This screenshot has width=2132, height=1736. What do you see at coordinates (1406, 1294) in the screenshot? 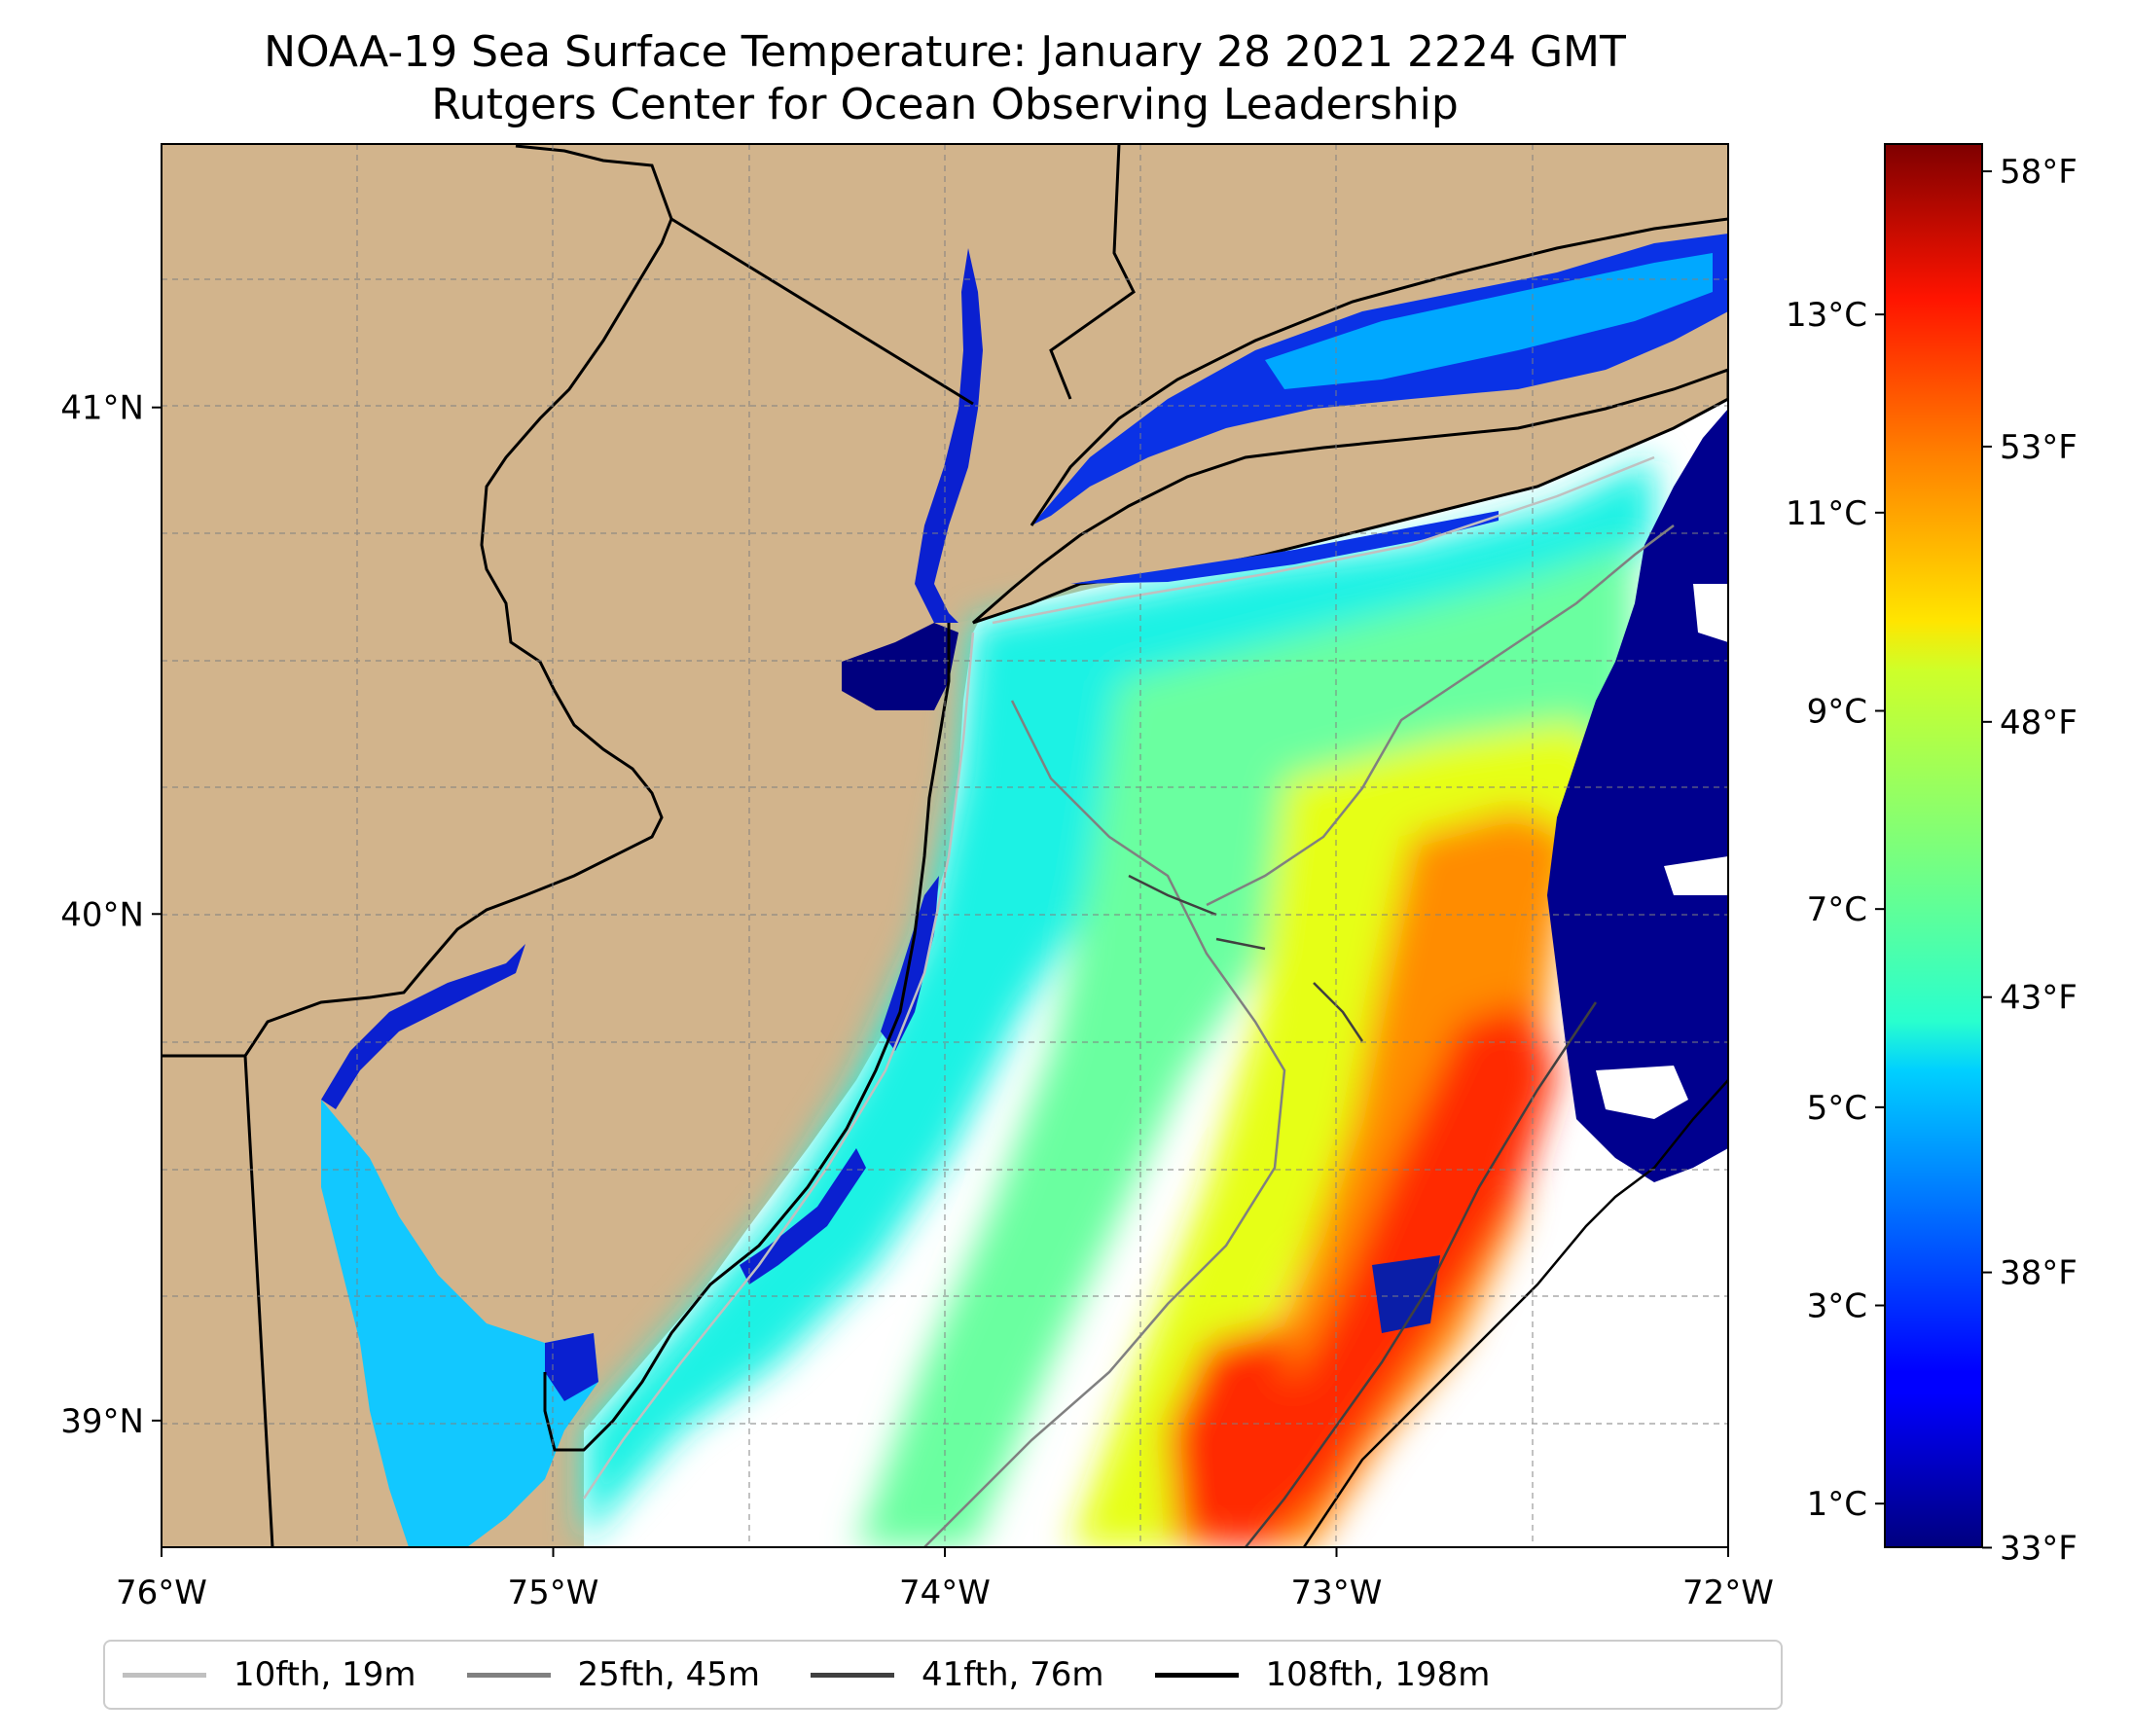
I see `cold-intrusion` at bounding box center [1406, 1294].